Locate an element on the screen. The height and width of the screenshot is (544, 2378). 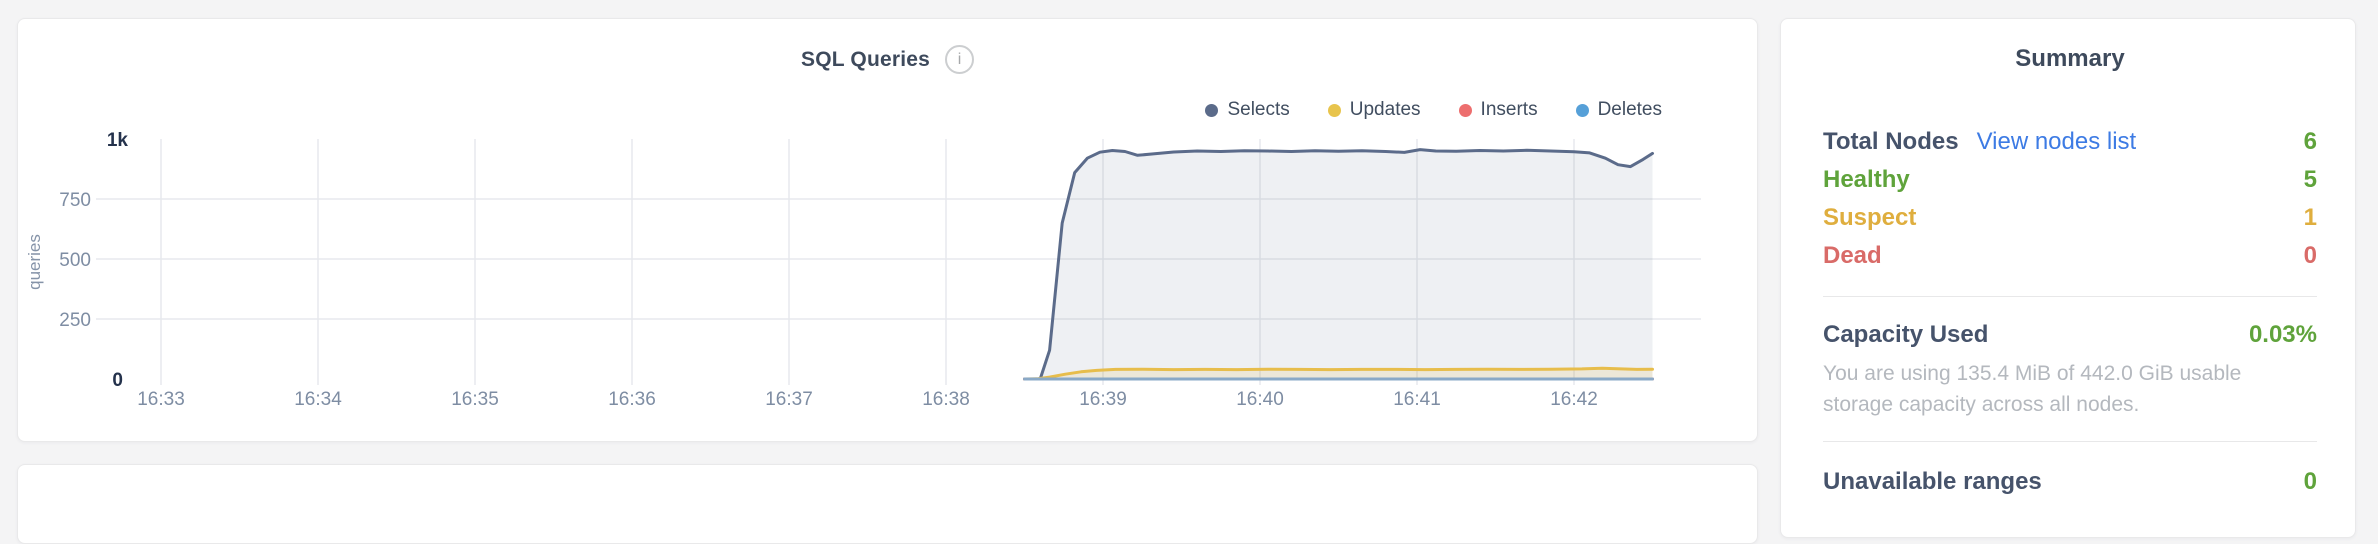
svg-text: 16:34 is located at coordinates (318, 399).